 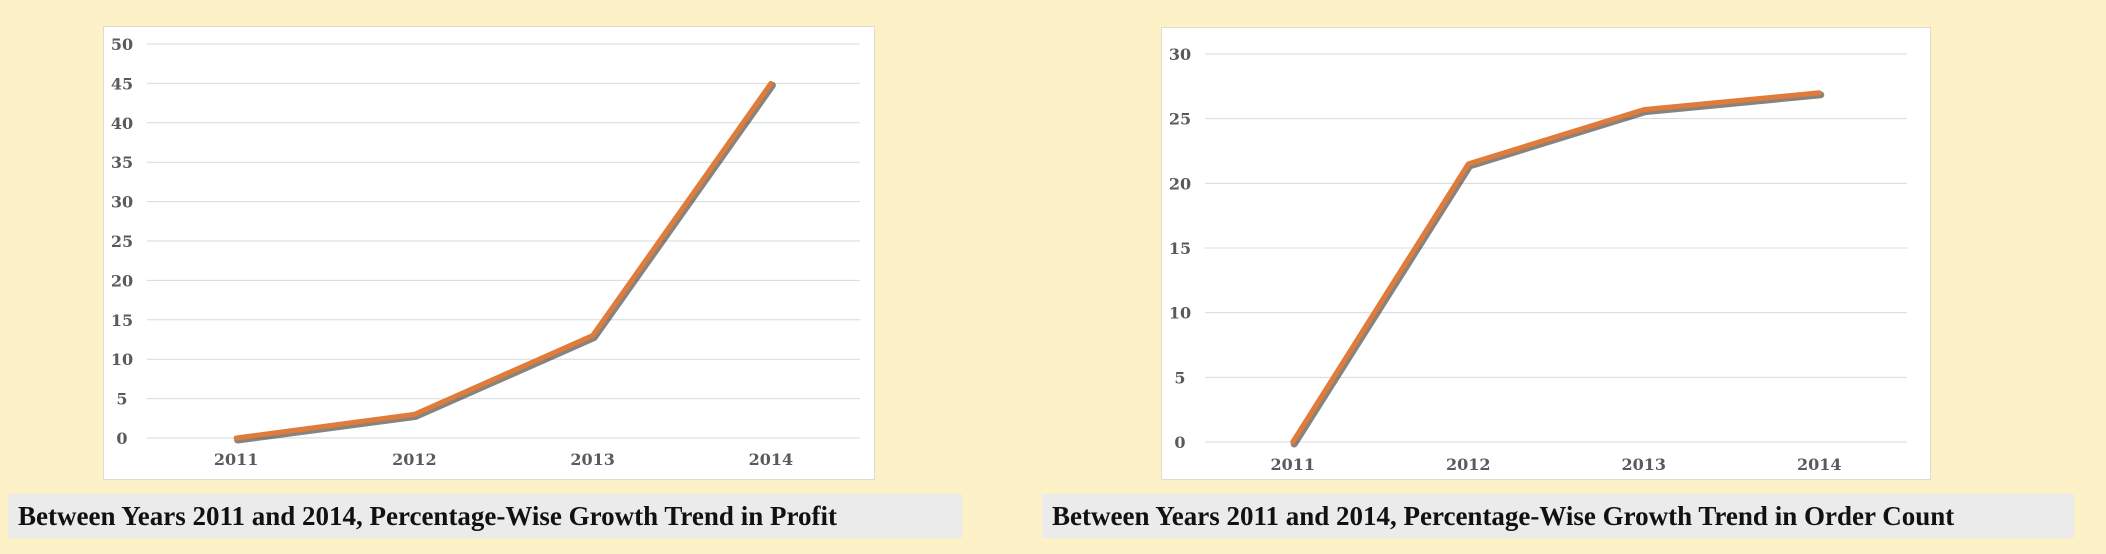 I want to click on y-tick-label: 35, so click(x=122, y=162).